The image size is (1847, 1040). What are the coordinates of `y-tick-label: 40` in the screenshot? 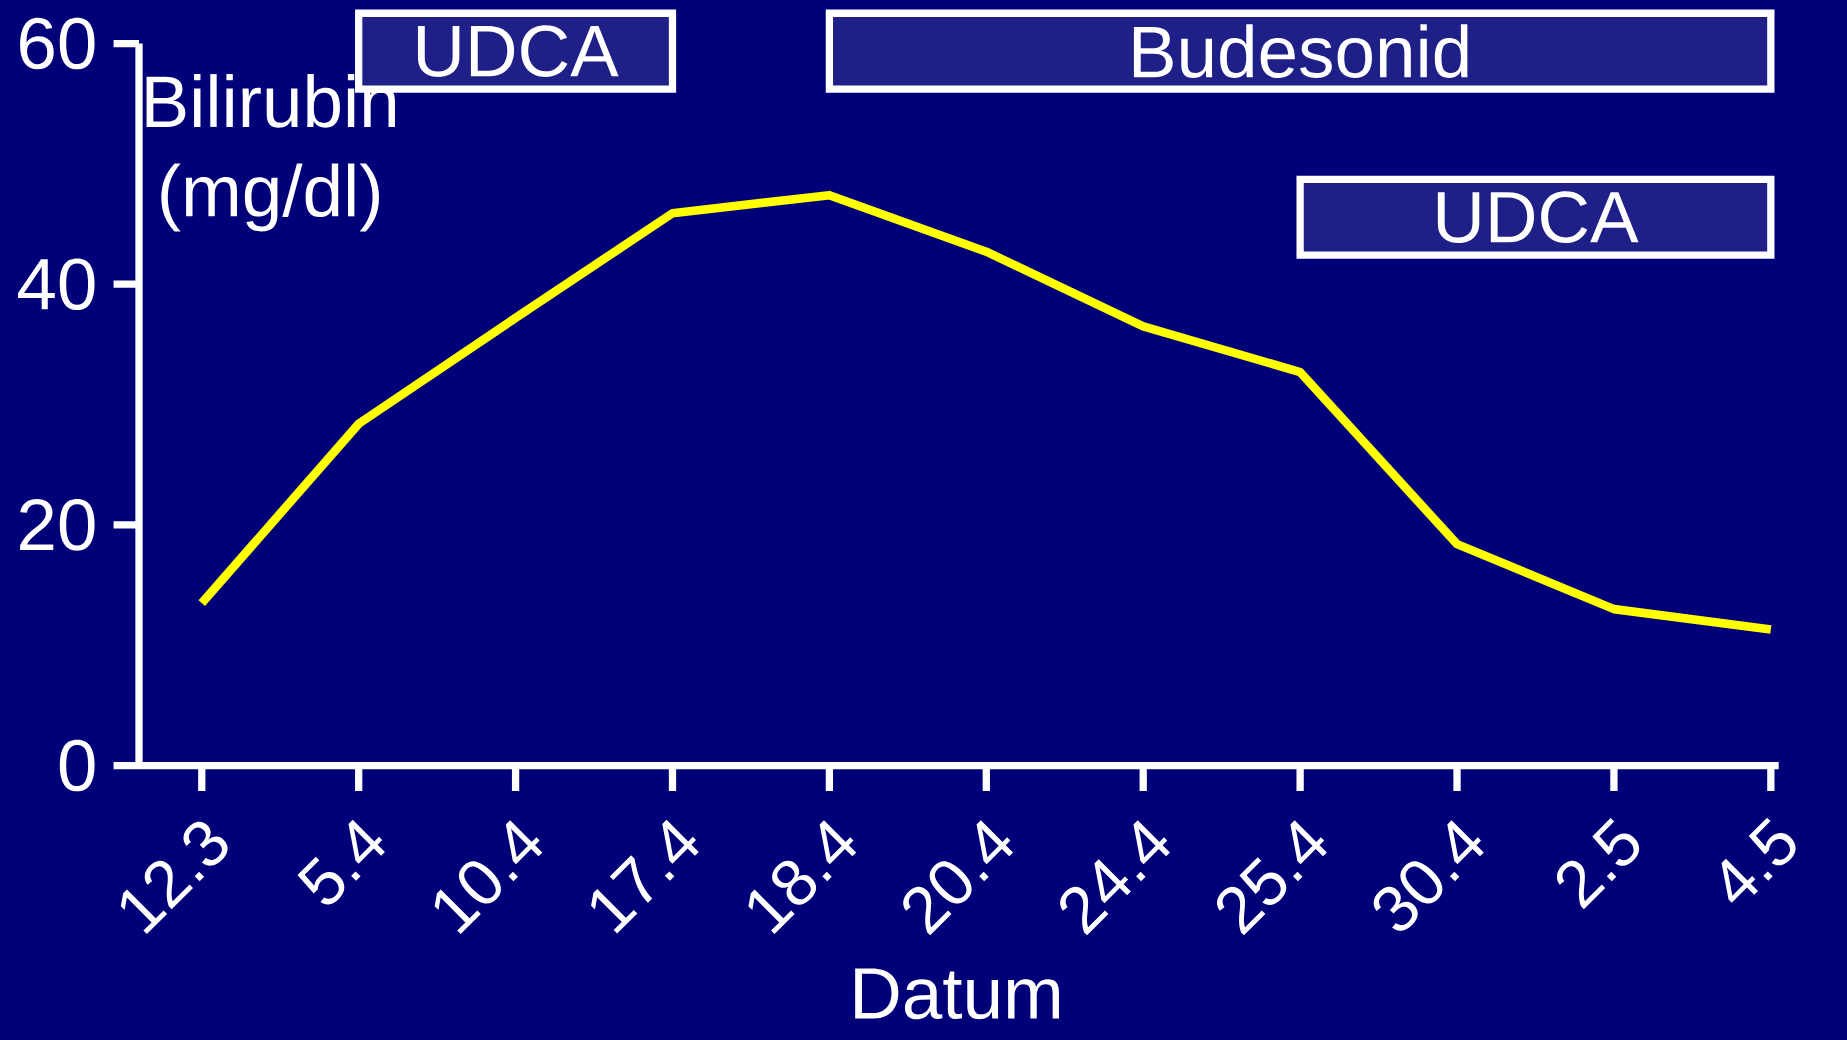 It's located at (56, 284).